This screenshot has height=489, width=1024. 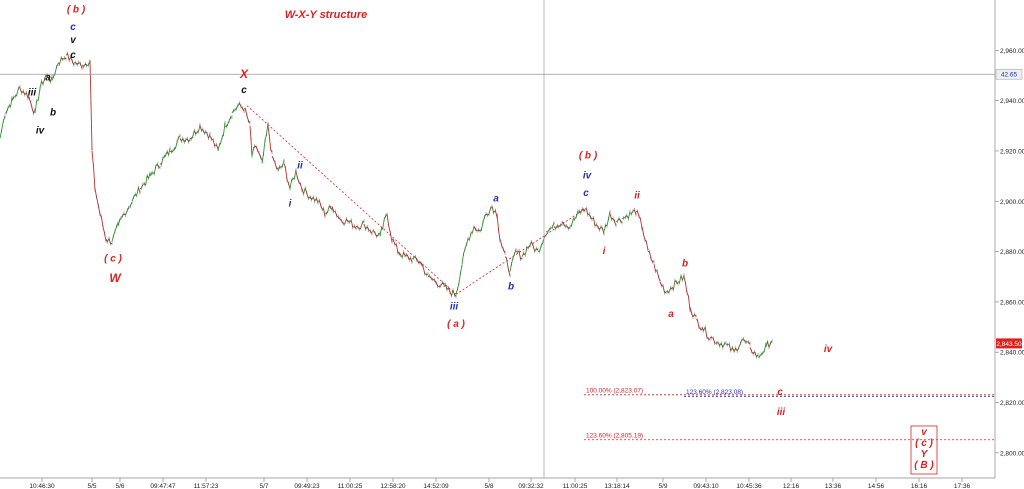 What do you see at coordinates (1012, 302) in the screenshot?
I see `y-tick-label: 2,860.00` at bounding box center [1012, 302].